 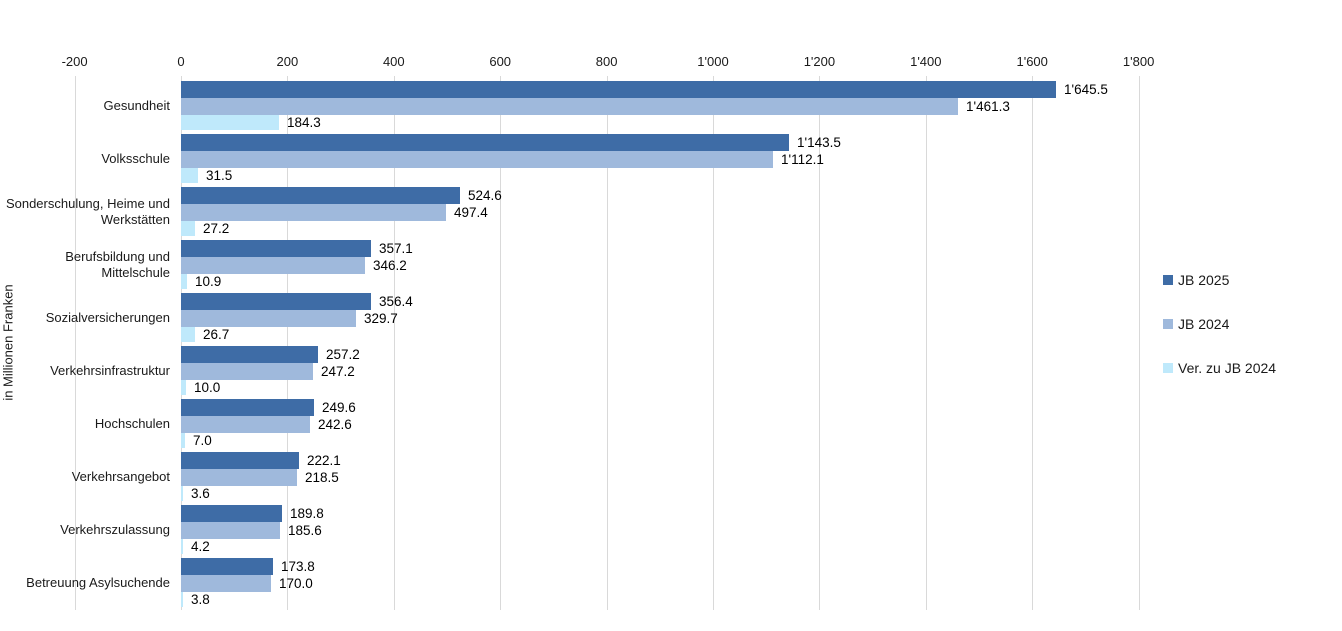 I want to click on bar-value-label: 184.3, so click(x=304, y=122).